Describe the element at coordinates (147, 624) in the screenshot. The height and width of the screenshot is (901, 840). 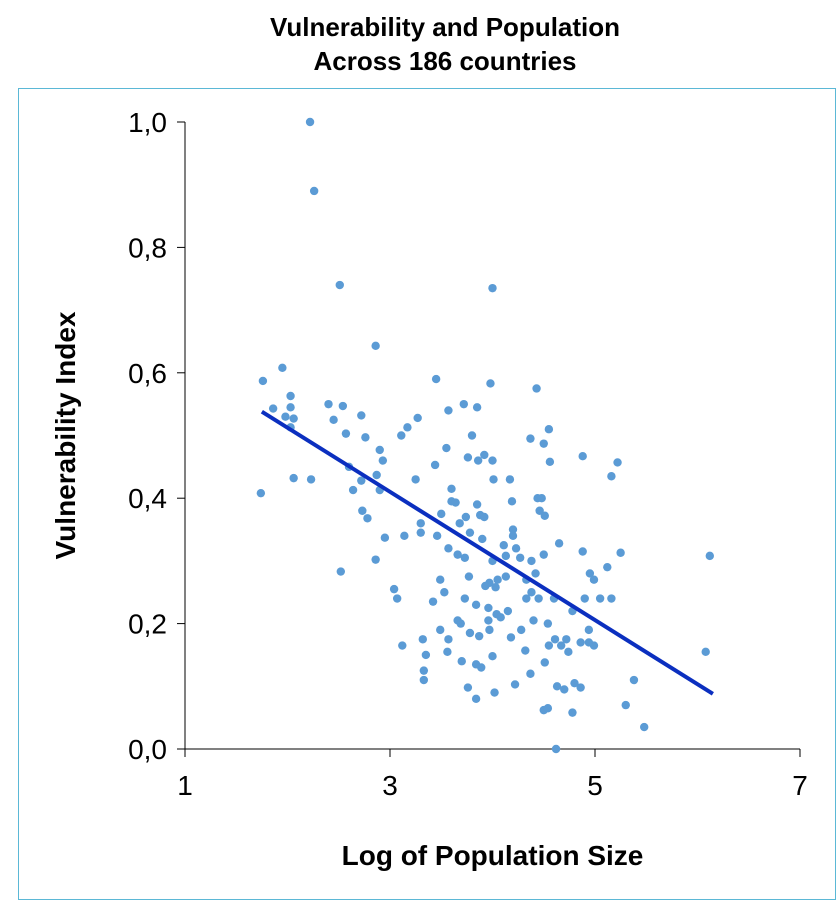
I see `y-tick-label: 0,2` at that location.